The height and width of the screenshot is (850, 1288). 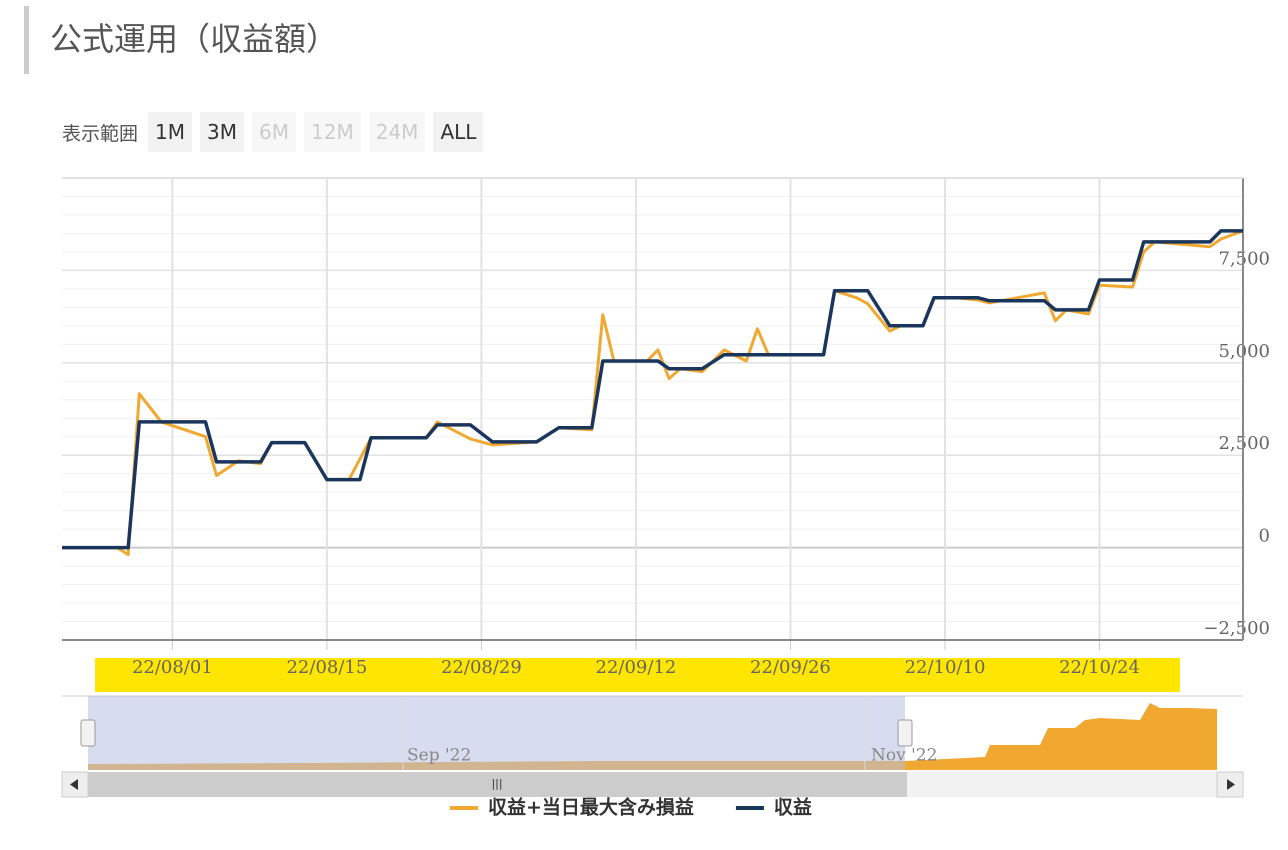 What do you see at coordinates (1236, 628) in the screenshot?
I see `y-tick-label: −2,500` at bounding box center [1236, 628].